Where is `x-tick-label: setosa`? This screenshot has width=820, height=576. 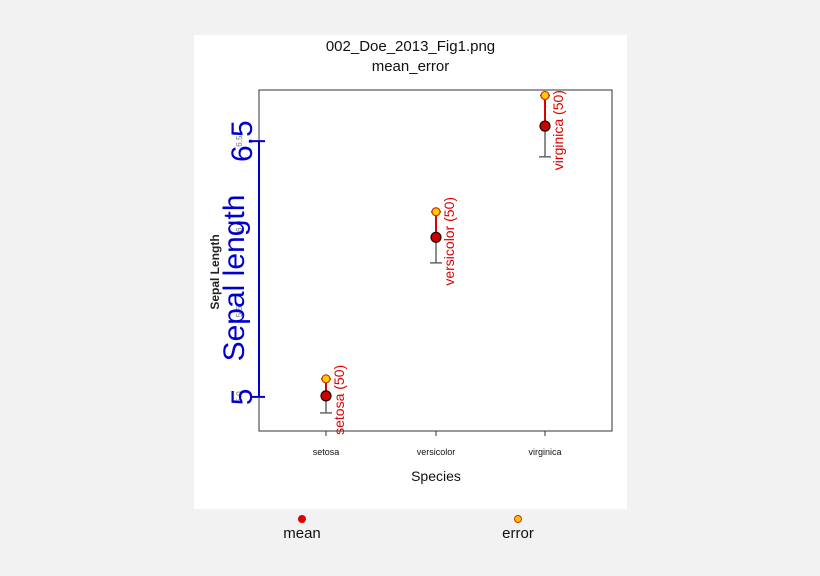 x-tick-label: setosa is located at coordinates (326, 452).